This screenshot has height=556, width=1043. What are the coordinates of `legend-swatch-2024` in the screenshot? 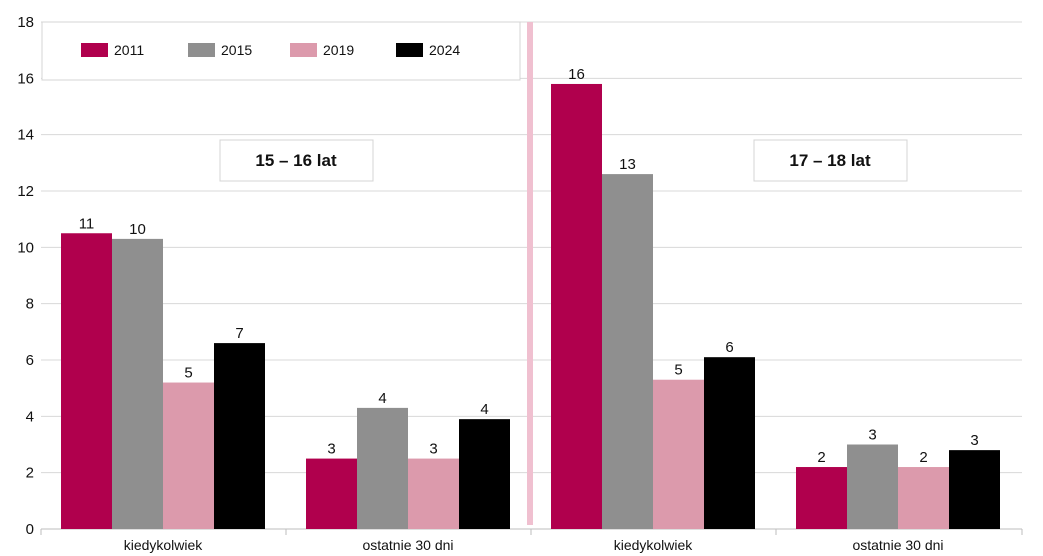 It's located at (409, 50).